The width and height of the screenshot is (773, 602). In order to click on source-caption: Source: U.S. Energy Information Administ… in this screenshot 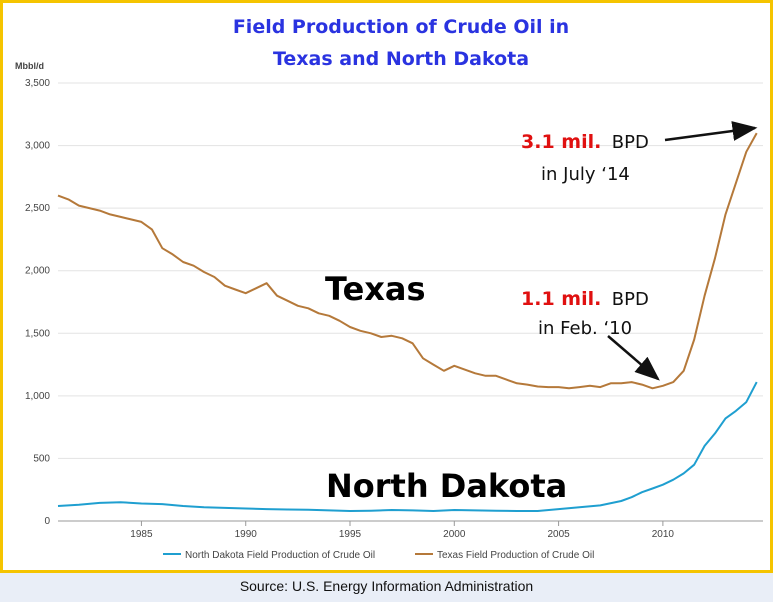, I will do `click(386, 586)`.